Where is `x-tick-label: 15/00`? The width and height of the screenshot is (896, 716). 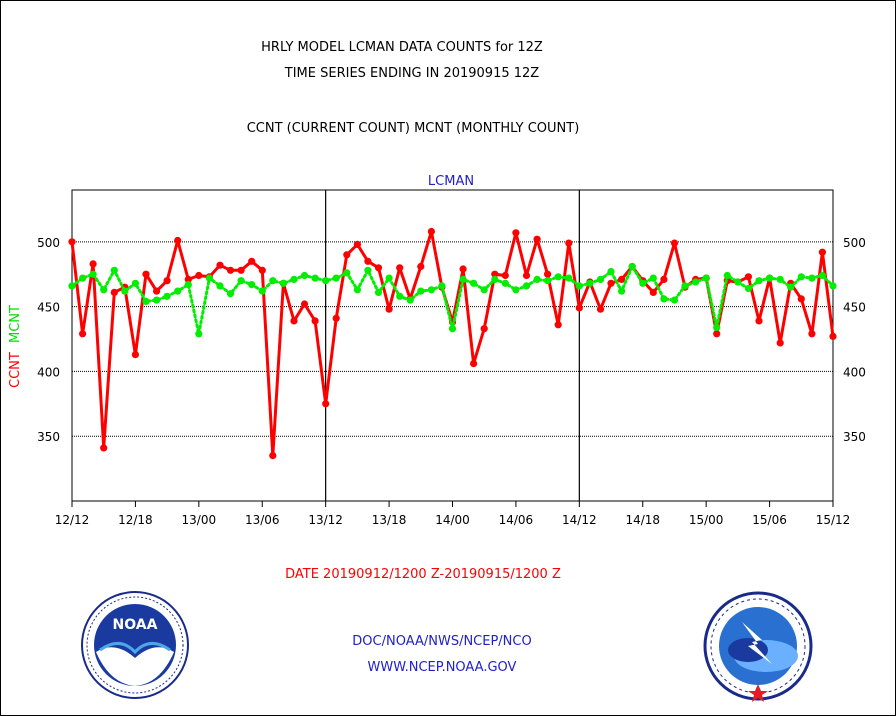
x-tick-label: 15/00 is located at coordinates (706, 520).